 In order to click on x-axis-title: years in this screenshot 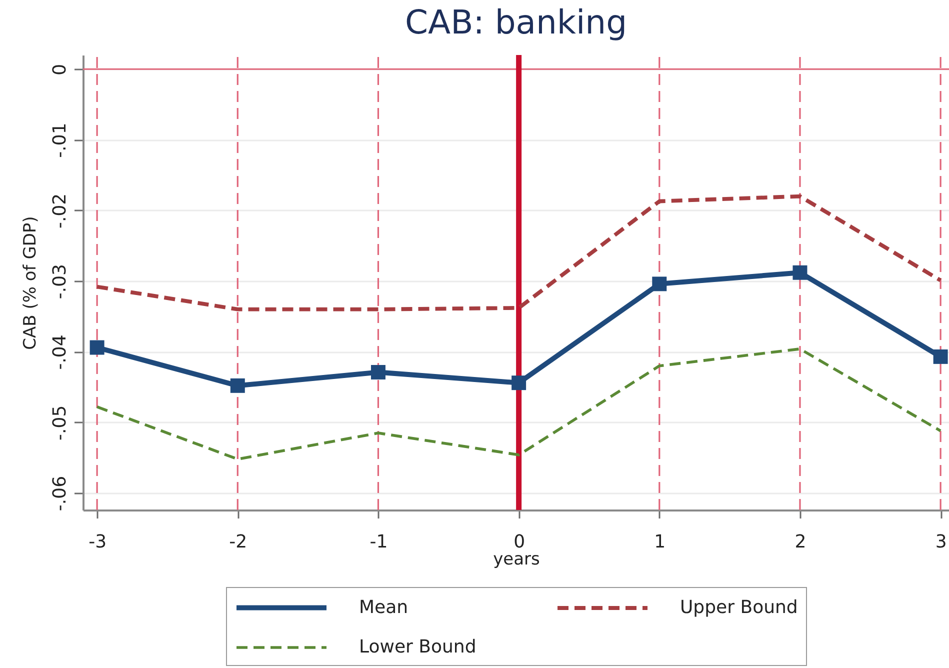, I will do `click(516, 560)`.